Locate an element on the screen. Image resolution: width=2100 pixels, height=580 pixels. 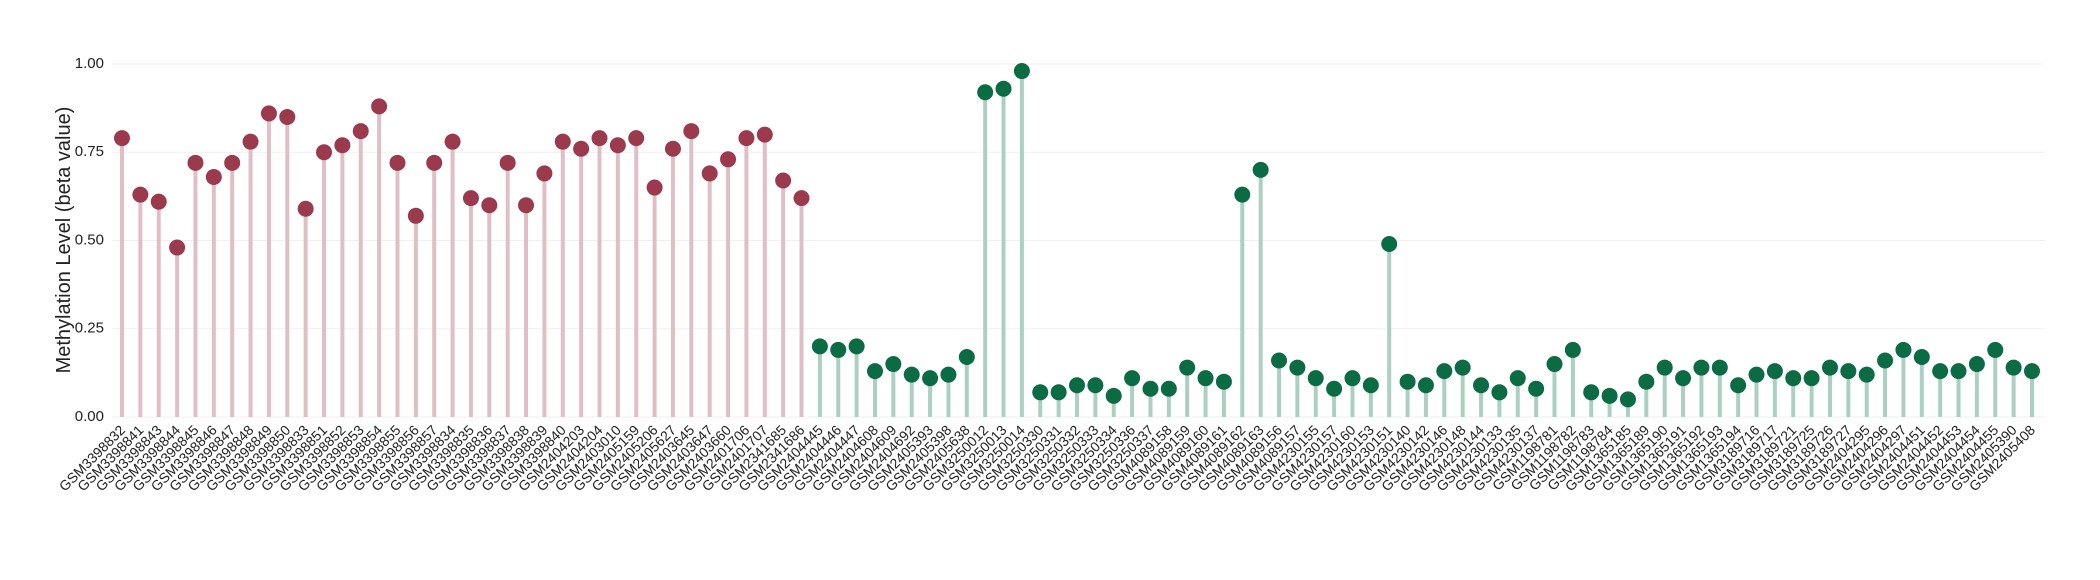
y-tick-label: 0.25 is located at coordinates (89, 328).